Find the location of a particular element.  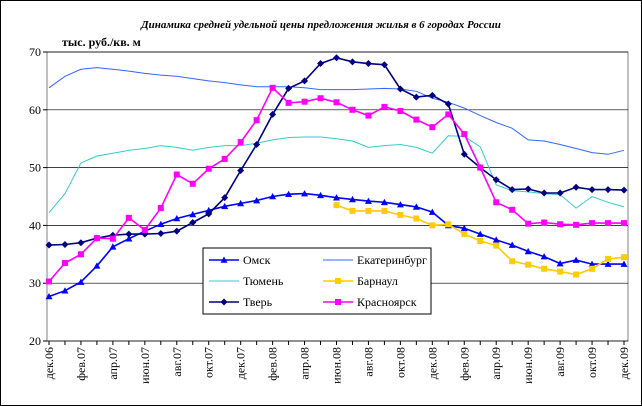

legend-label: Барнаул is located at coordinates (377, 281).